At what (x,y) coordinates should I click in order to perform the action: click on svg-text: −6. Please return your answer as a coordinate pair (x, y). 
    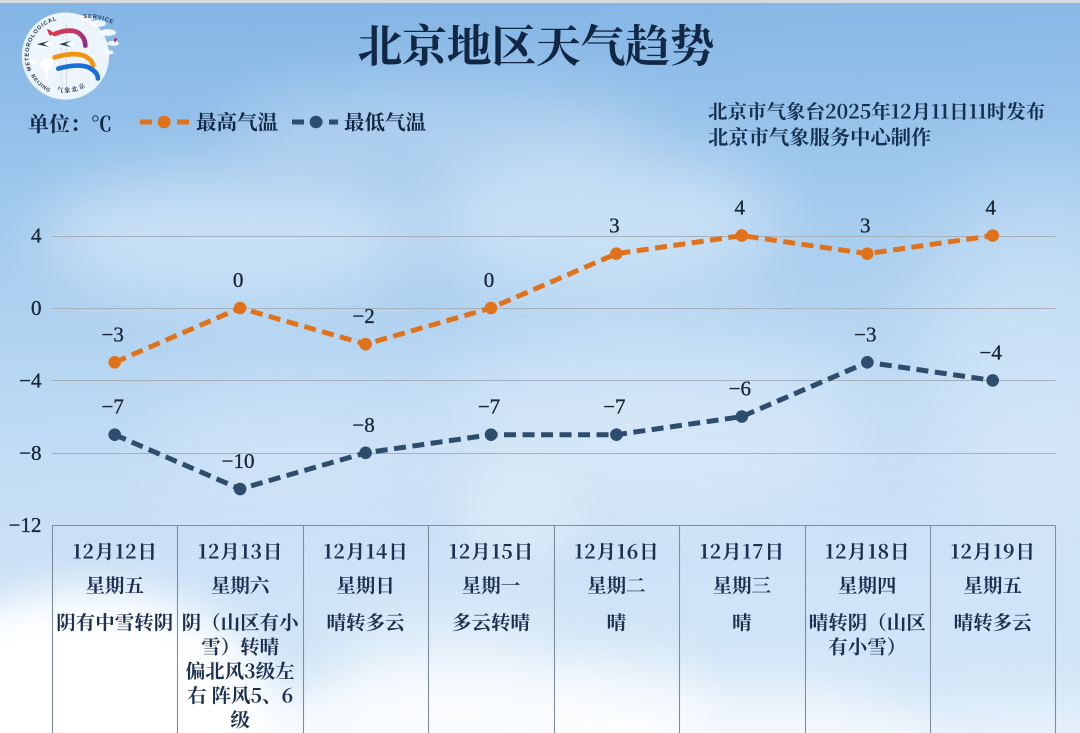
    Looking at the image, I should click on (740, 389).